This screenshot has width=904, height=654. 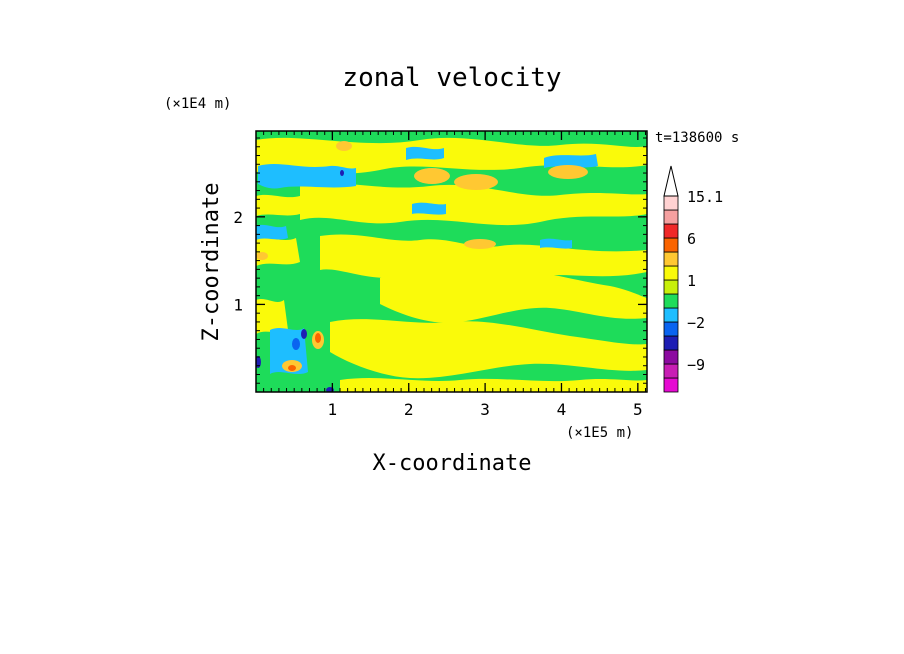 I want to click on time-label: t=138600 s, so click(x=697, y=138).